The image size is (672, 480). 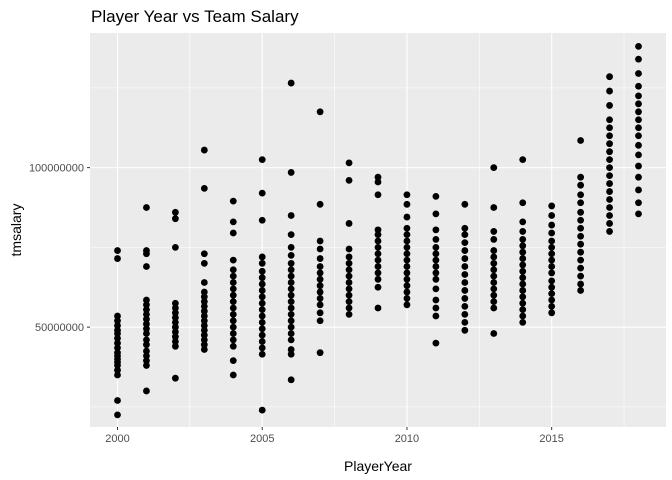 I want to click on chart-title: Player Year vs Team Salary, so click(x=195, y=16).